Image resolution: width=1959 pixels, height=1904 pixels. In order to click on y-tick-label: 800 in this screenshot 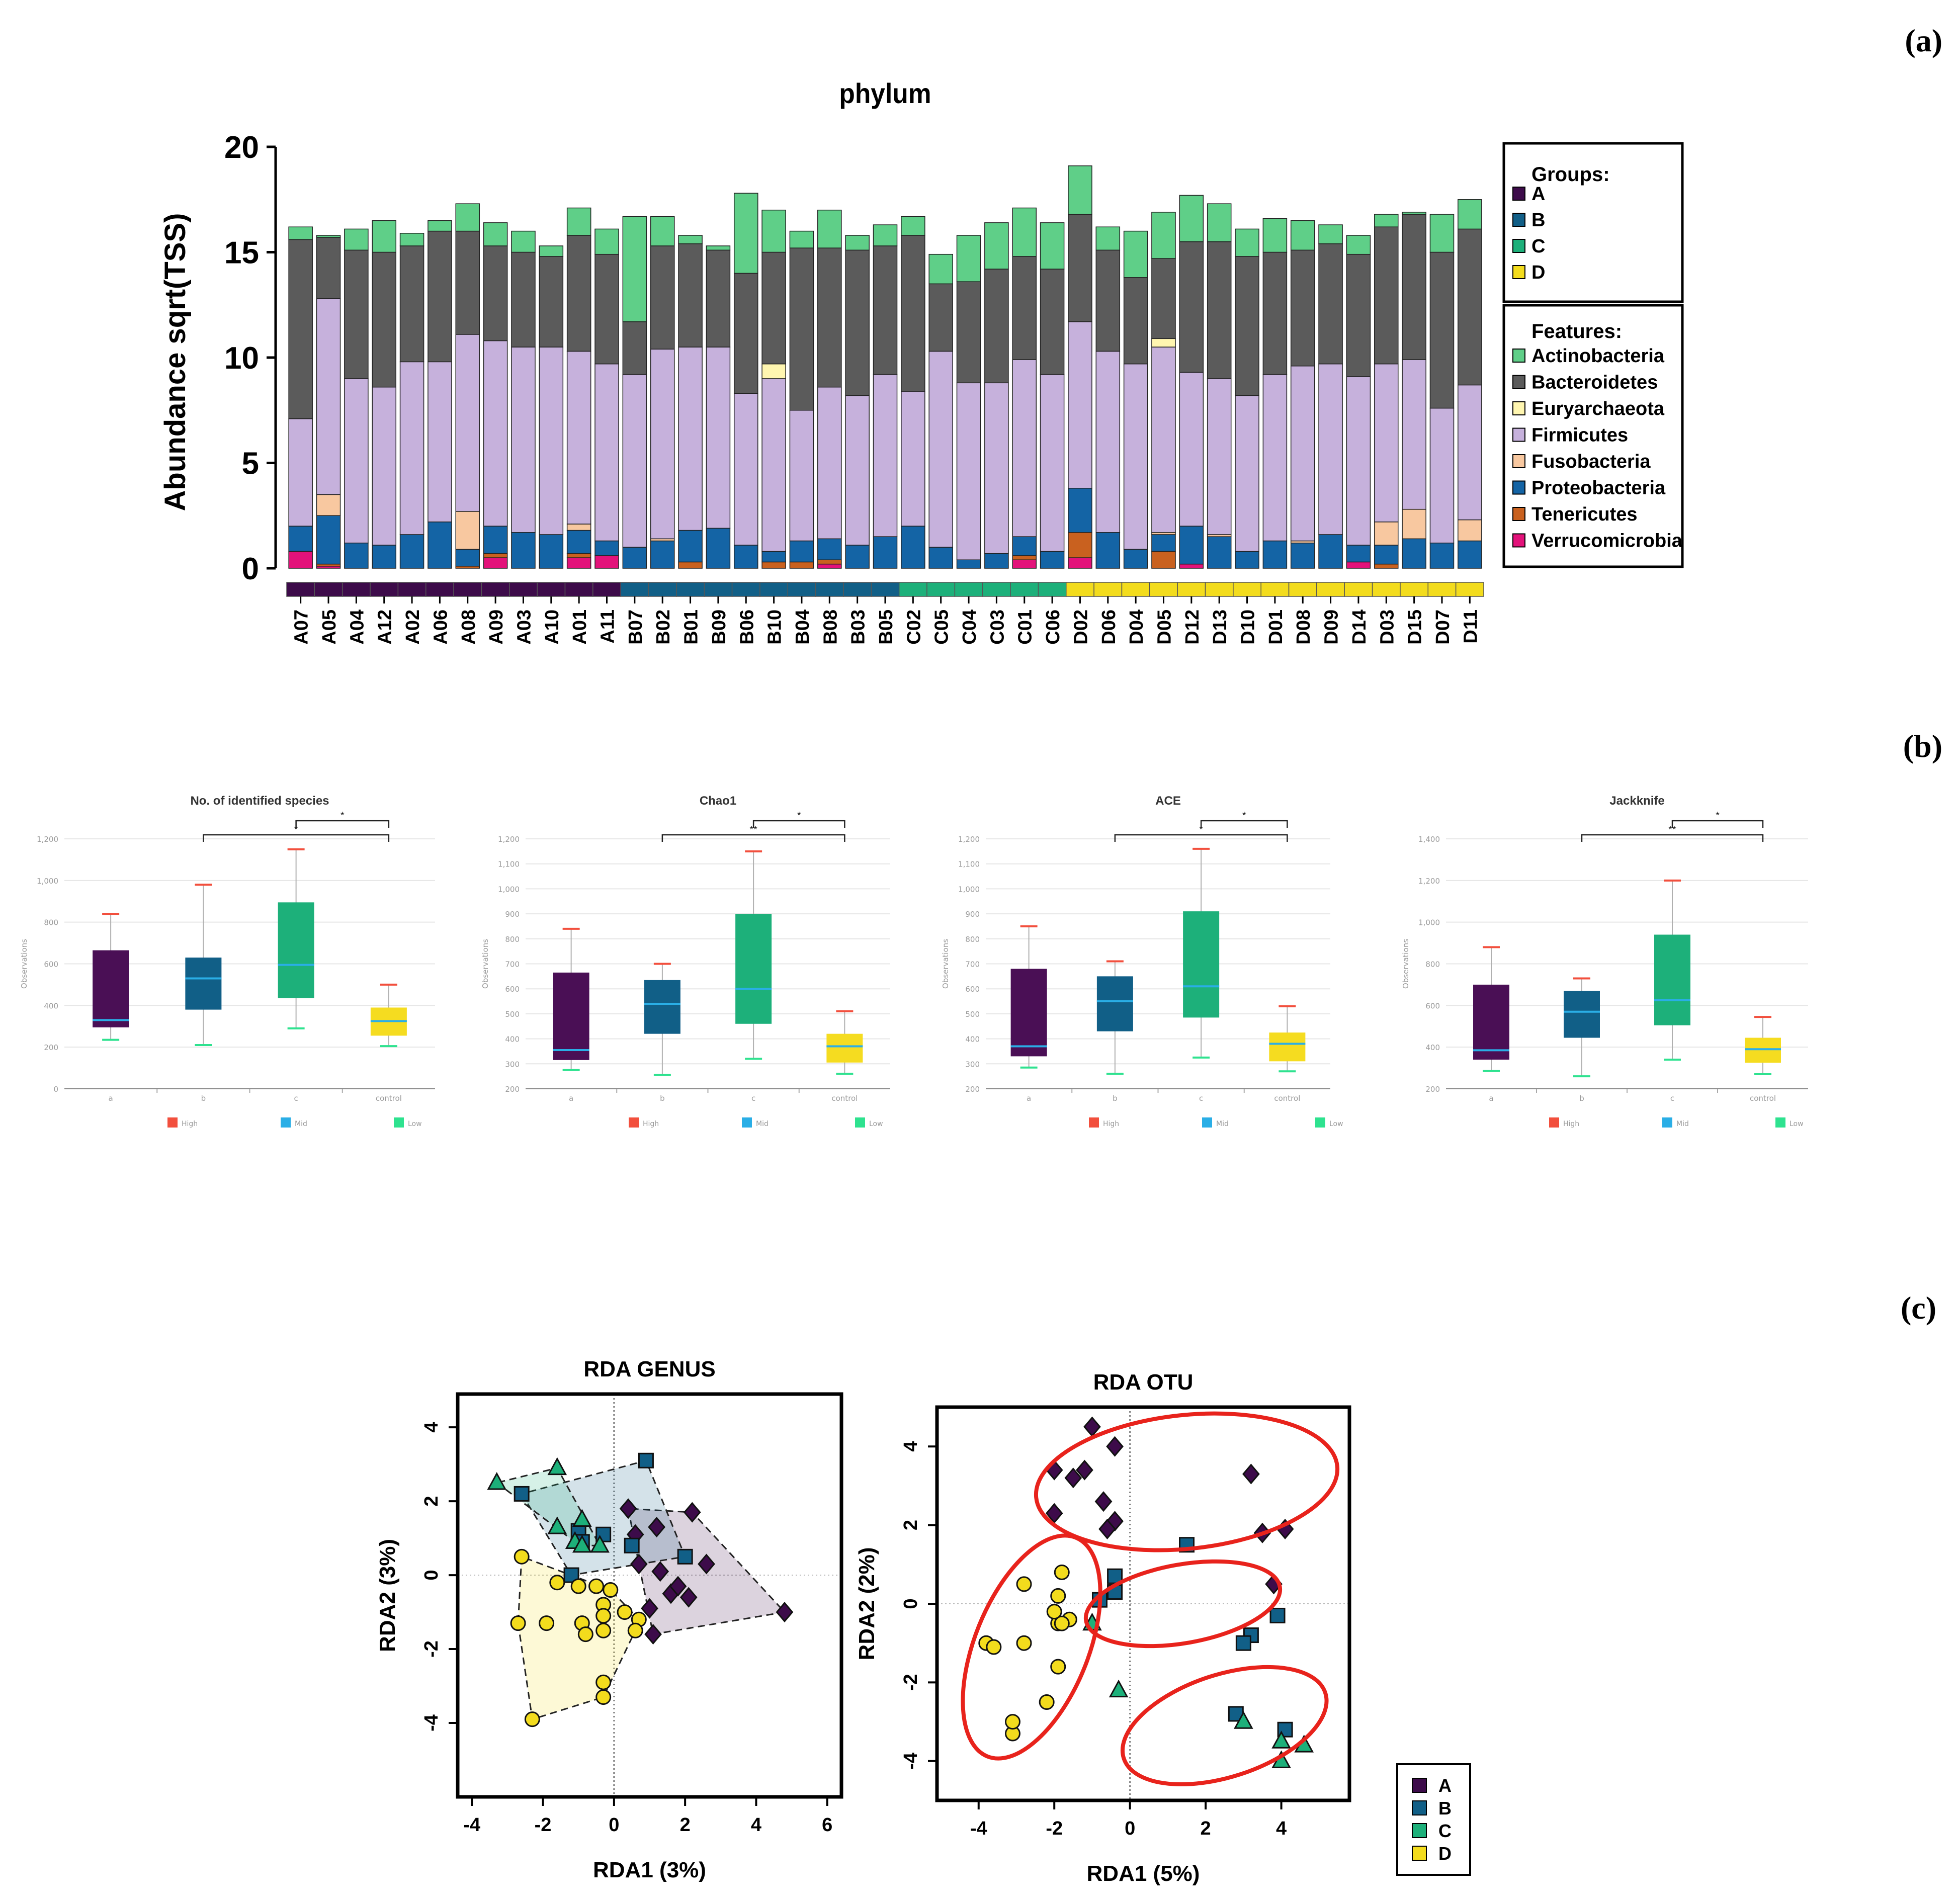, I will do `click(1432, 964)`.